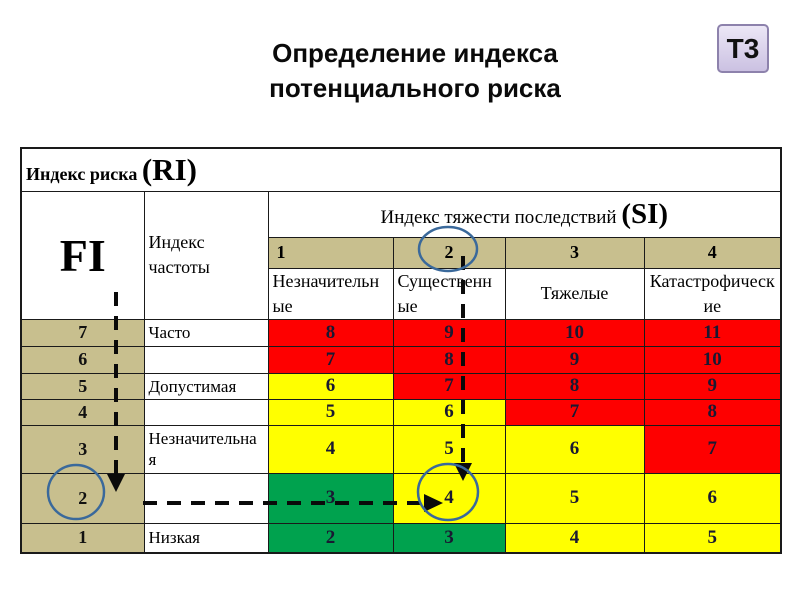 The height and width of the screenshot is (600, 800). What do you see at coordinates (82, 386) in the screenshot?
I see `fi-value: 5` at bounding box center [82, 386].